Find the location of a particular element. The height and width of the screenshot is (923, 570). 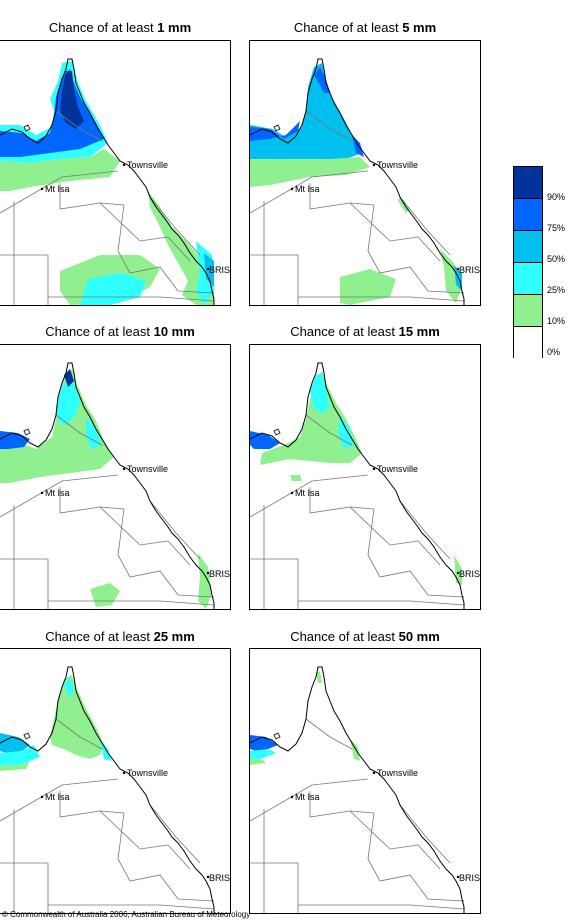

map-15mm: Townsville Mt Isa BRIS is located at coordinates (365, 477).